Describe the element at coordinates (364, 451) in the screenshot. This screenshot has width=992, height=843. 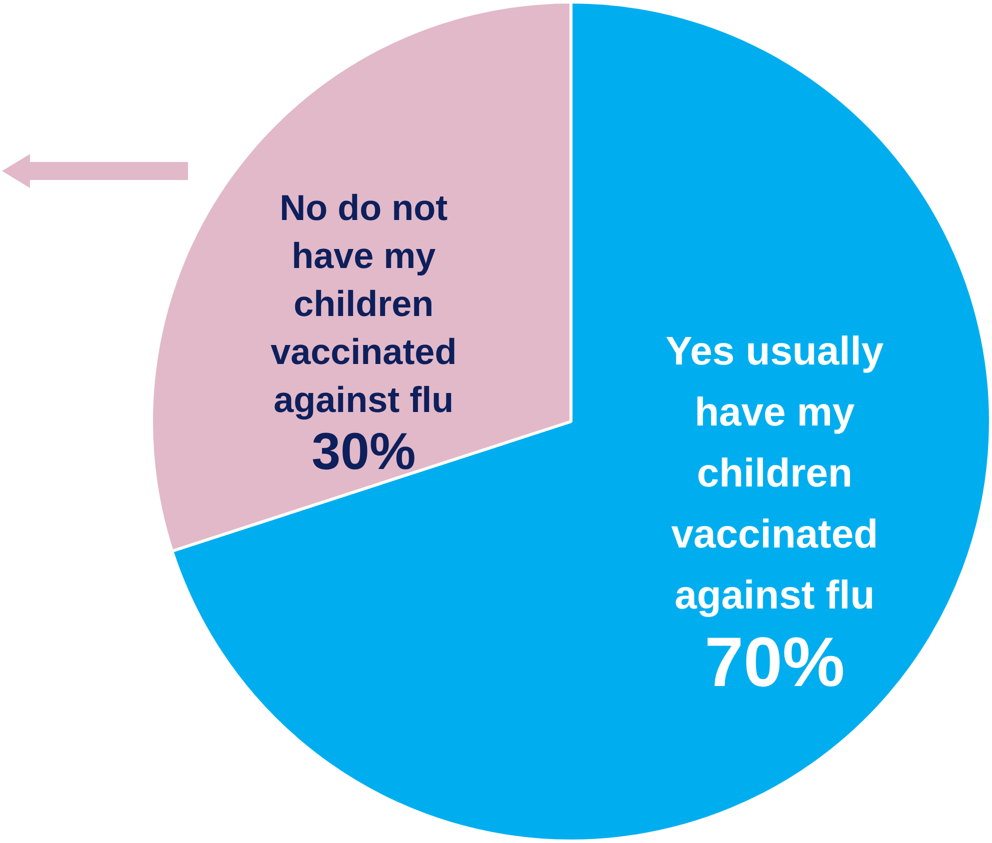
I see `data-label: 30%` at that location.